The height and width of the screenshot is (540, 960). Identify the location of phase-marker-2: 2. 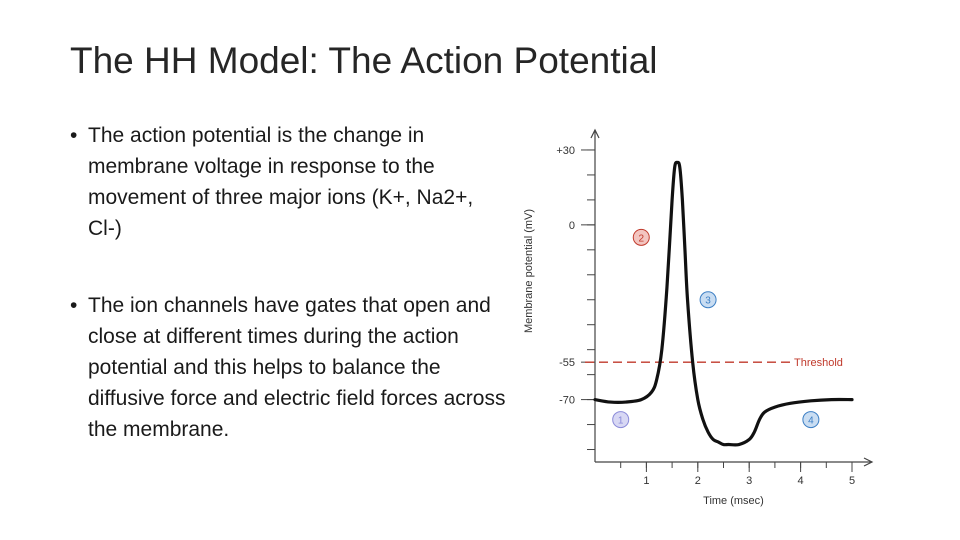
(641, 237).